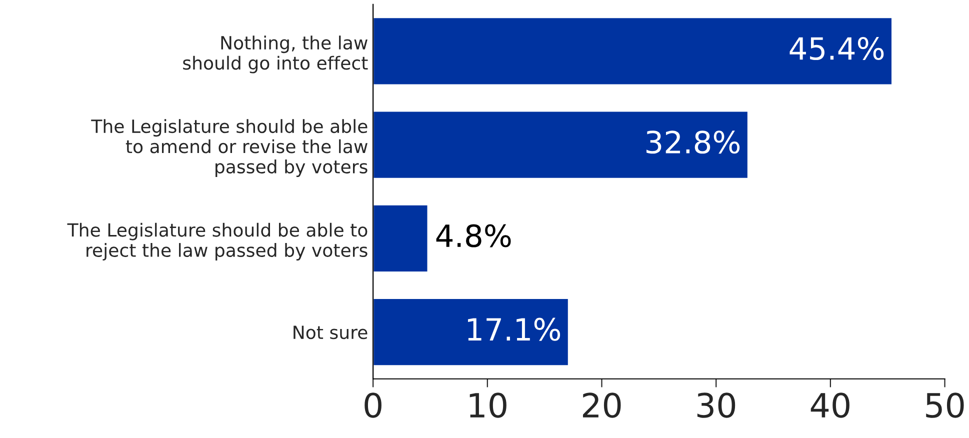 Image resolution: width=969 pixels, height=438 pixels. What do you see at coordinates (373, 405) in the screenshot?
I see `x-tick-label: 0` at bounding box center [373, 405].